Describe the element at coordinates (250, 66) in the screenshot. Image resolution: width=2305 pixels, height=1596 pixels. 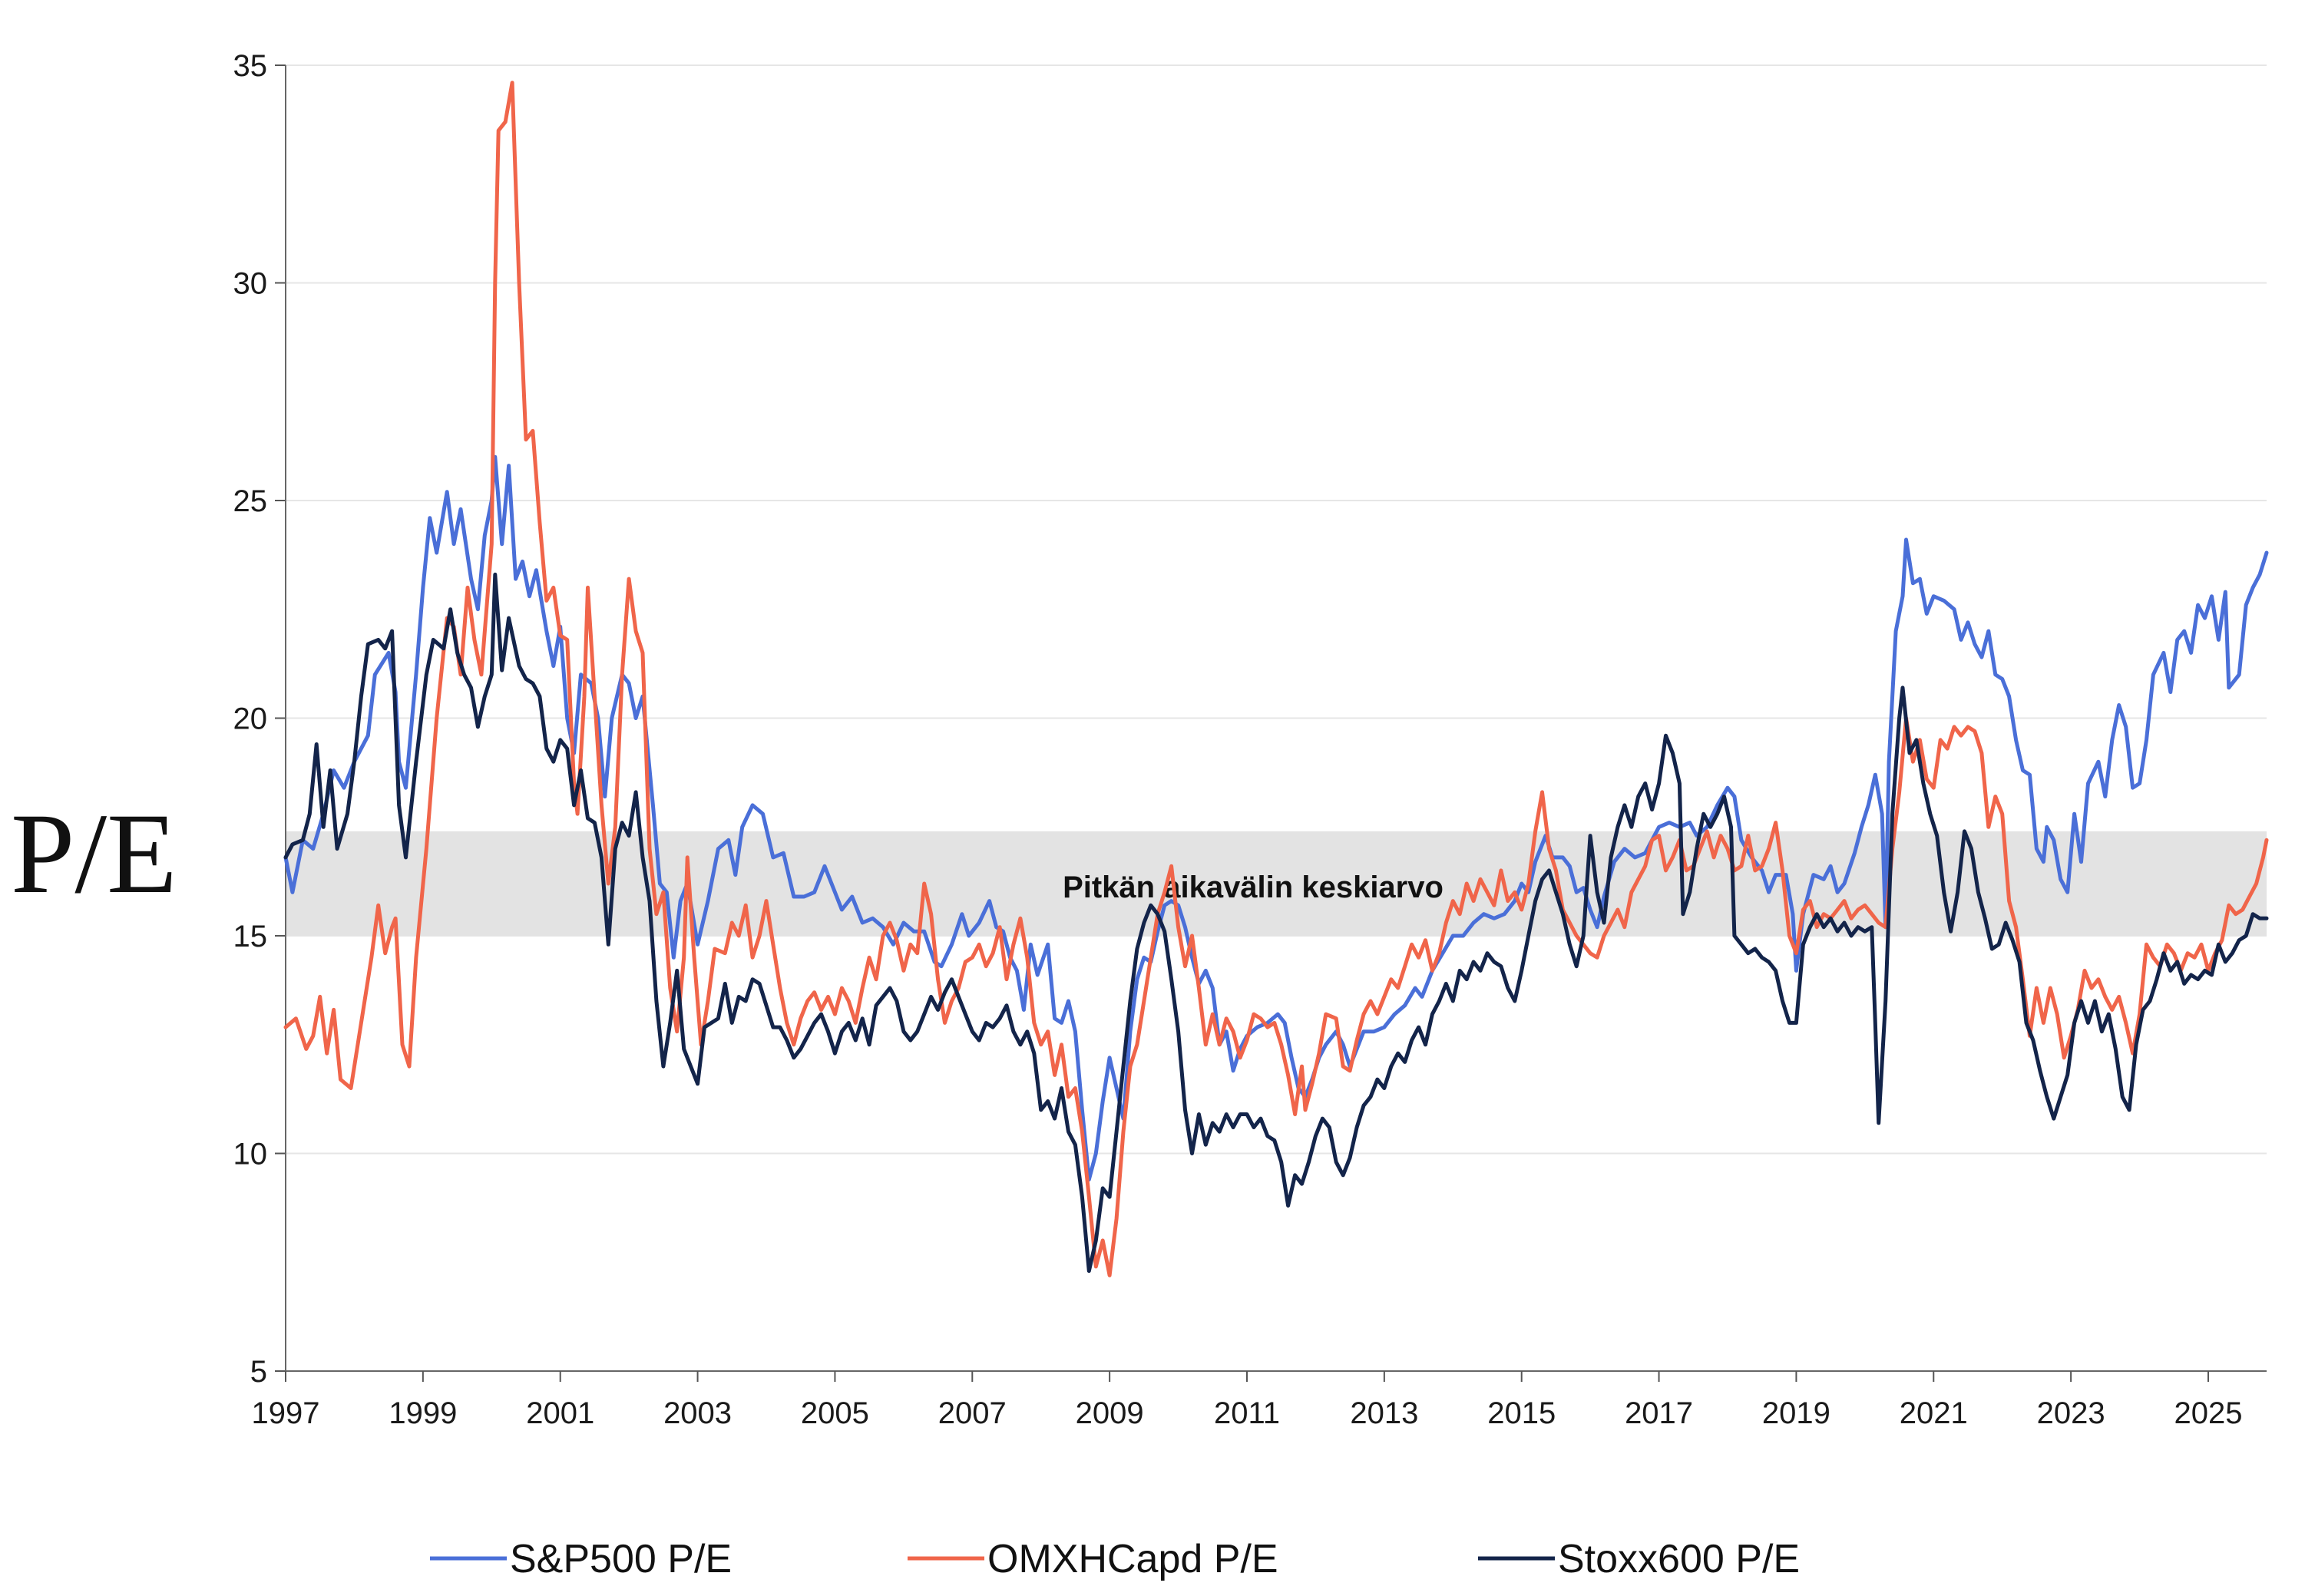
I see `y-tick-label: 35` at that location.